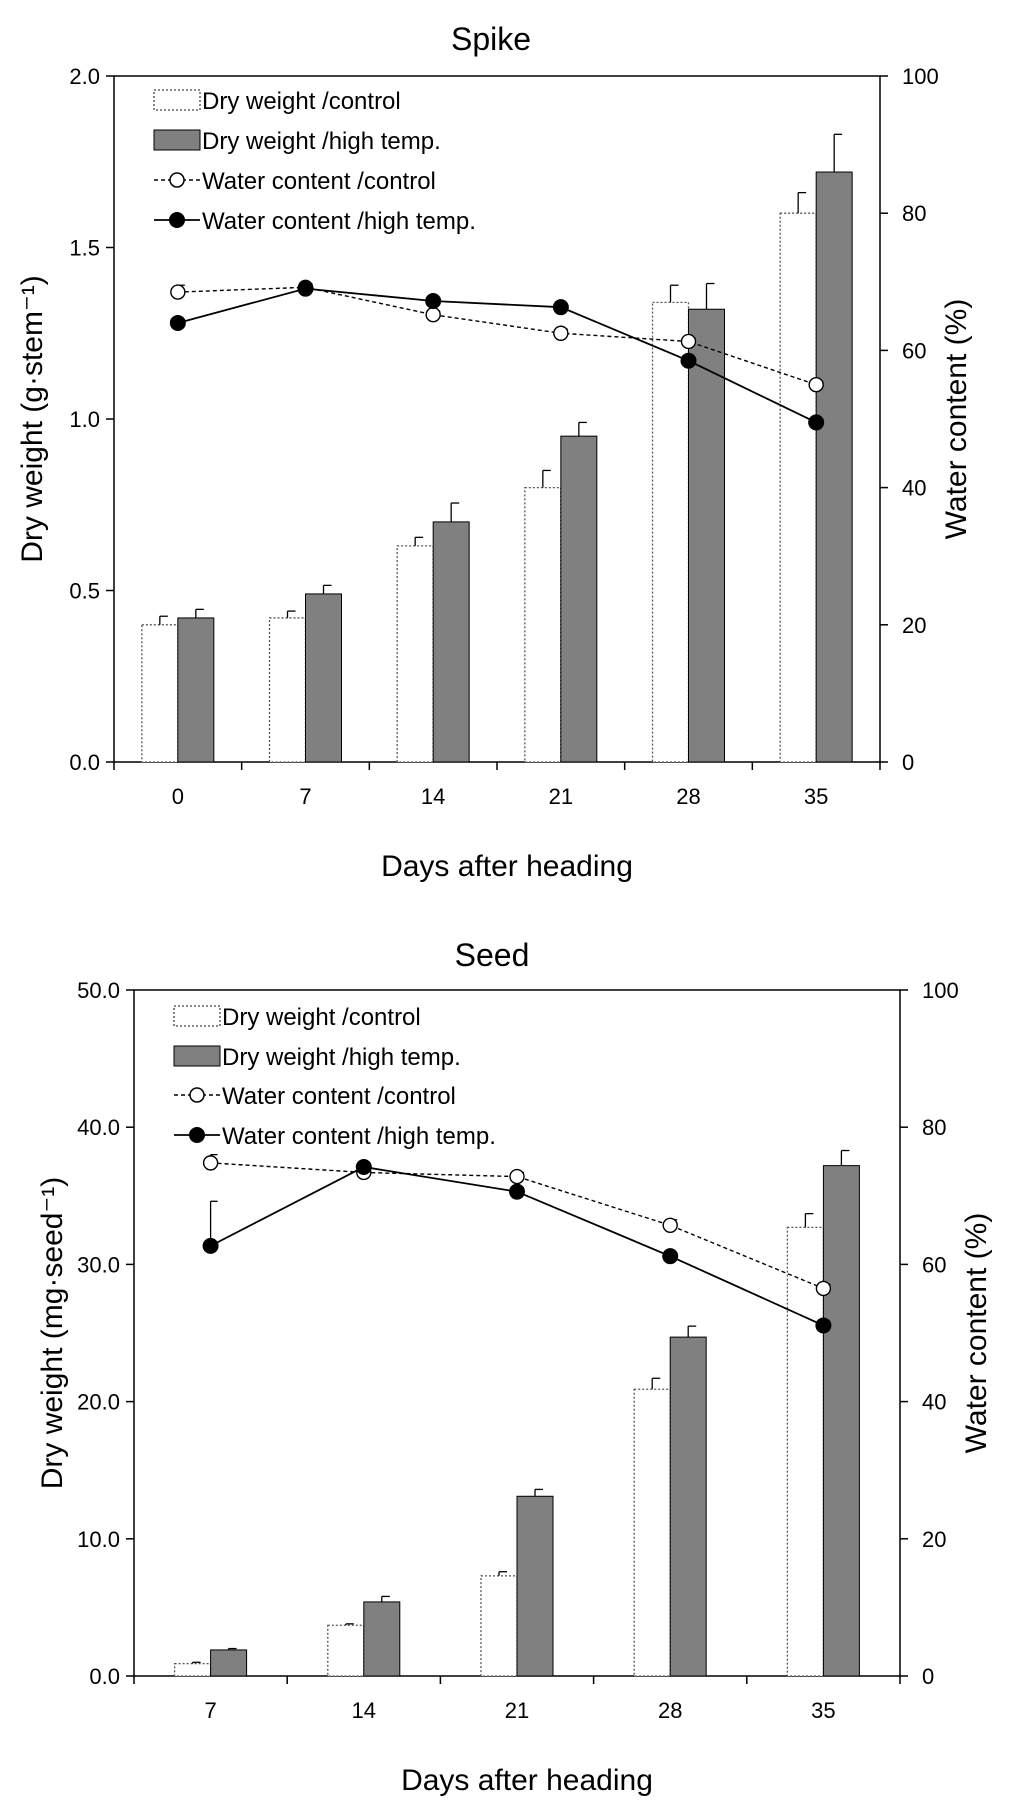 The width and height of the screenshot is (1011, 1816). I want to click on left-axis-ticks: 0.0 10.0 20.0 30.0 40.0 50.0, so click(105, 1333).